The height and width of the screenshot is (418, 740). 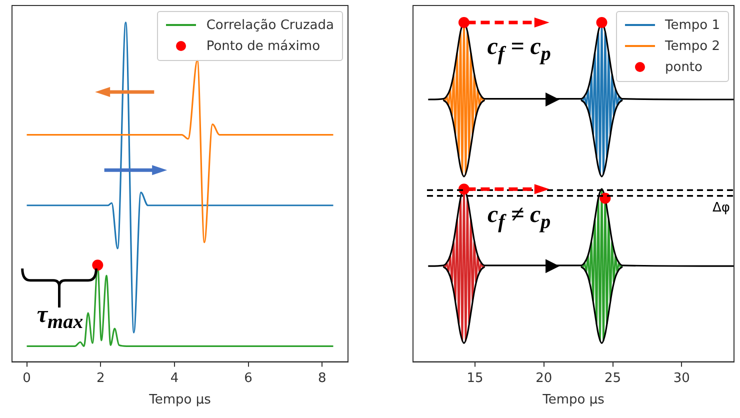 I want to click on annotation: τ$_{max}$, so click(x=60, y=318).